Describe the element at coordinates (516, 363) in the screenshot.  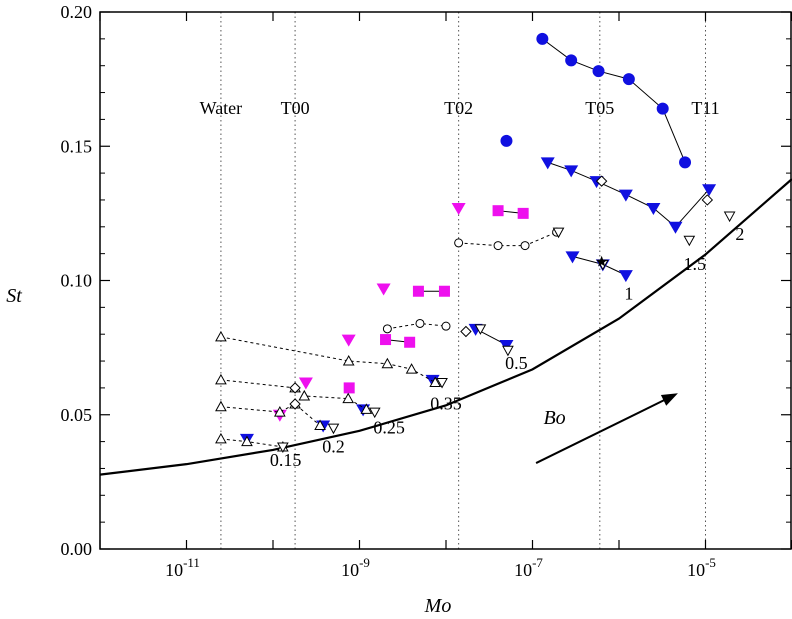
I see `bo-value-label: 0.5` at that location.